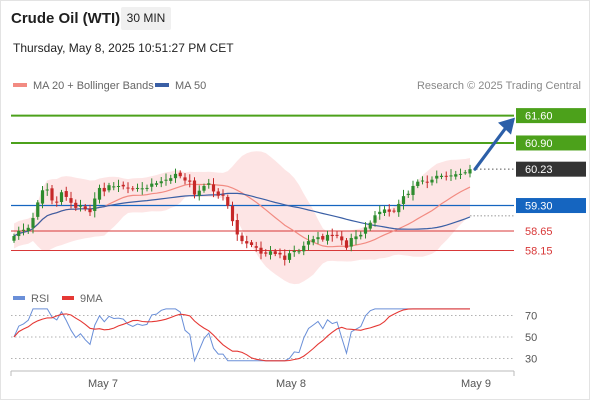 The width and height of the screenshot is (590, 400). Describe the element at coordinates (539, 232) in the screenshot. I see `level-tag-text: 58.65` at that location.